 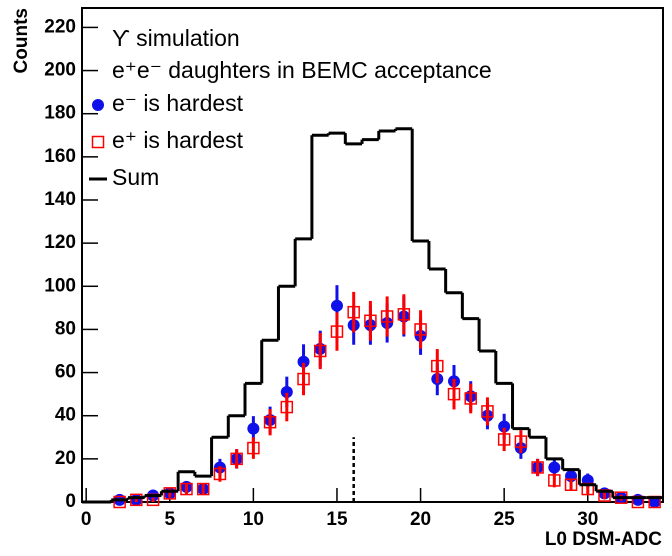 What do you see at coordinates (65, 458) in the screenshot?
I see `y-tick-label: 20` at bounding box center [65, 458].